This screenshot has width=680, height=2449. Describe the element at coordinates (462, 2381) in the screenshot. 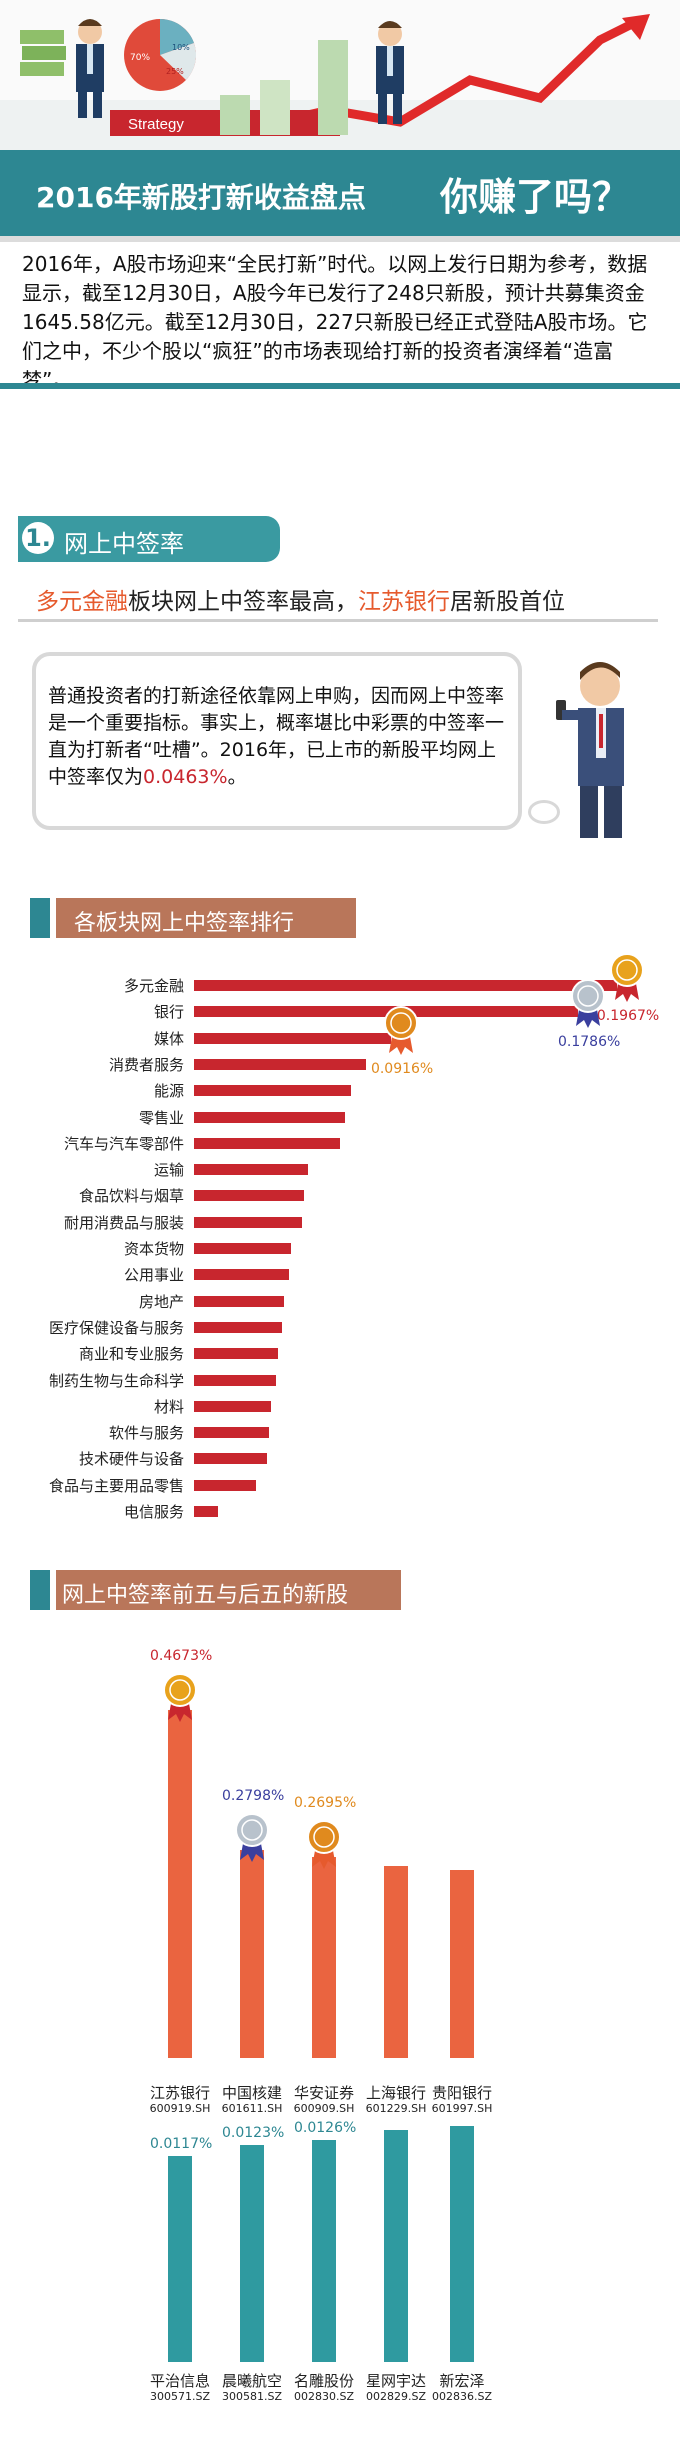

I see `stock-name: 新宏泽` at that location.